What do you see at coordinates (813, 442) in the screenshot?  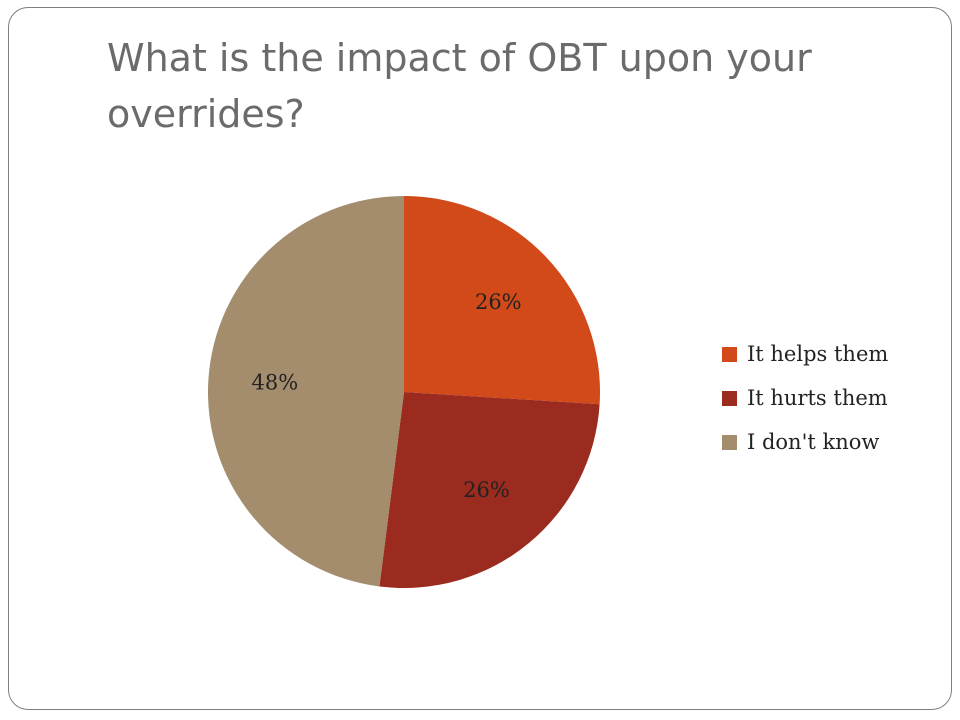 I see `legend-label: I don't know` at bounding box center [813, 442].